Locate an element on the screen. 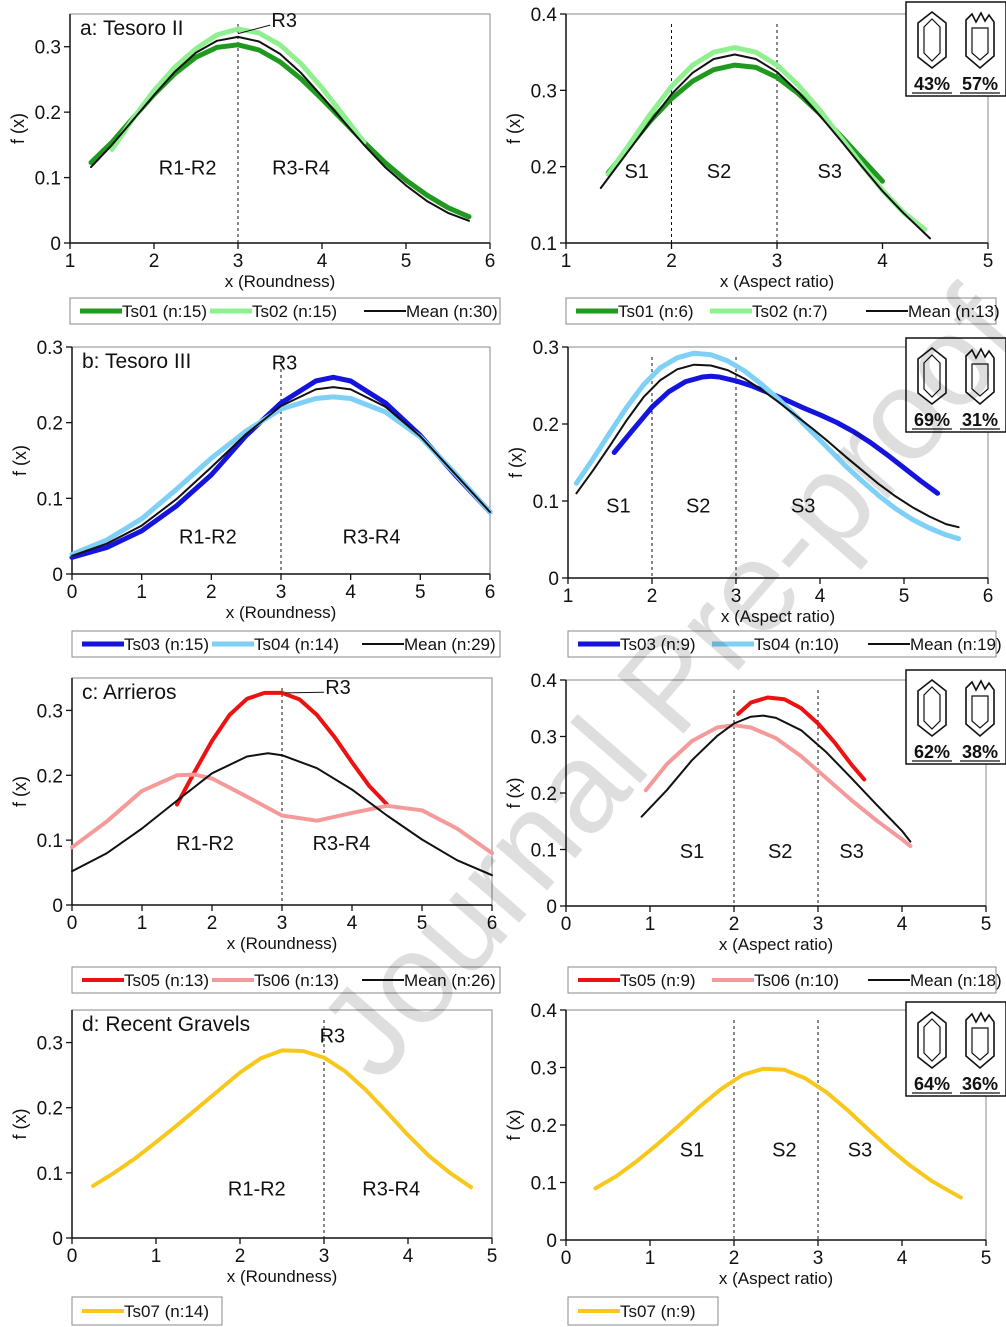 This screenshot has width=1006, height=1327. legend-entry: Ts05 (n:13) is located at coordinates (166, 980).